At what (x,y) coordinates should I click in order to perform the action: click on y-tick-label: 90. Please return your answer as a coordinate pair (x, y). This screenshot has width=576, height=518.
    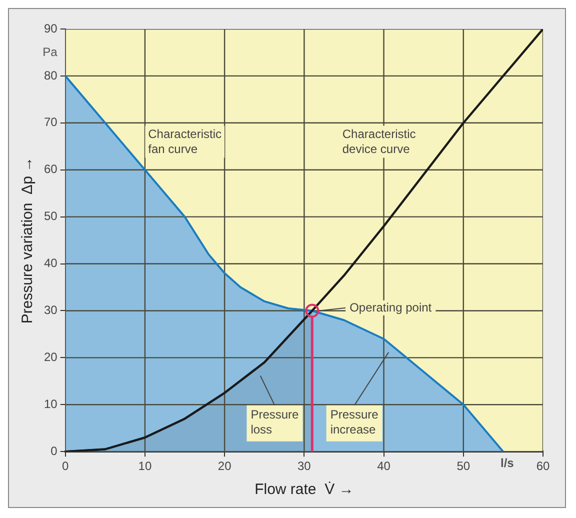
    Looking at the image, I should click on (51, 28).